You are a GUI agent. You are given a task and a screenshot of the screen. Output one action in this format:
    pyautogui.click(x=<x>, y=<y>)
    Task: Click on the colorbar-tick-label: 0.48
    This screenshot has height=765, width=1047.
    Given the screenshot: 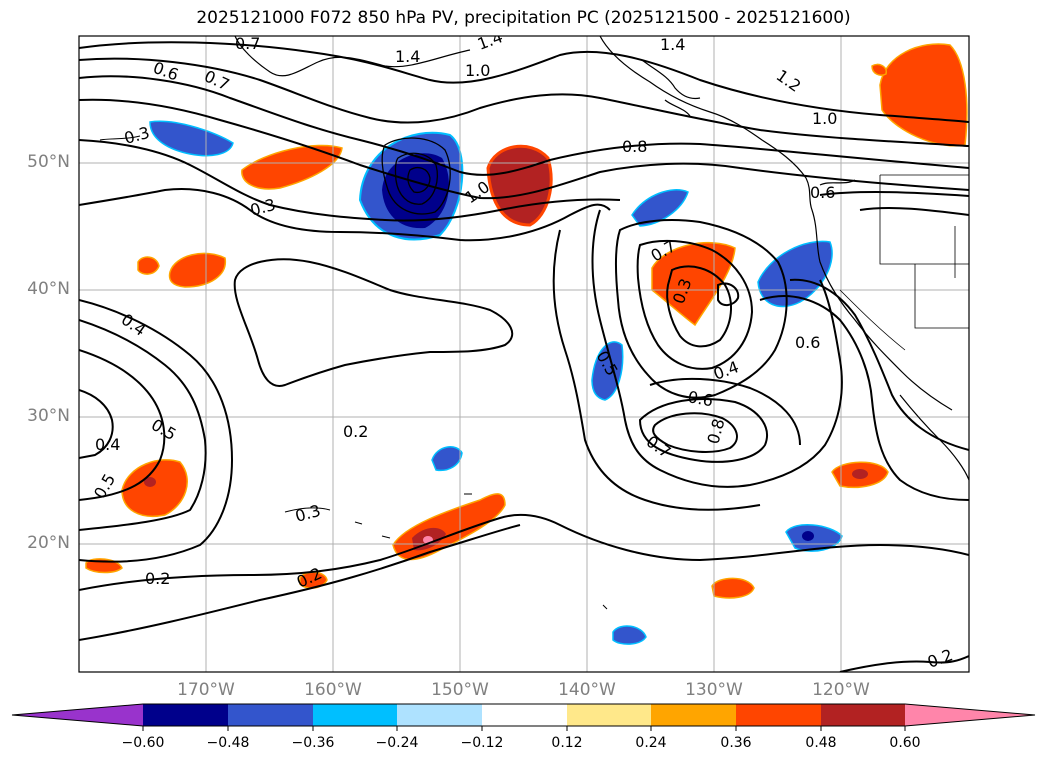 What is the action you would take?
    pyautogui.click(x=821, y=743)
    